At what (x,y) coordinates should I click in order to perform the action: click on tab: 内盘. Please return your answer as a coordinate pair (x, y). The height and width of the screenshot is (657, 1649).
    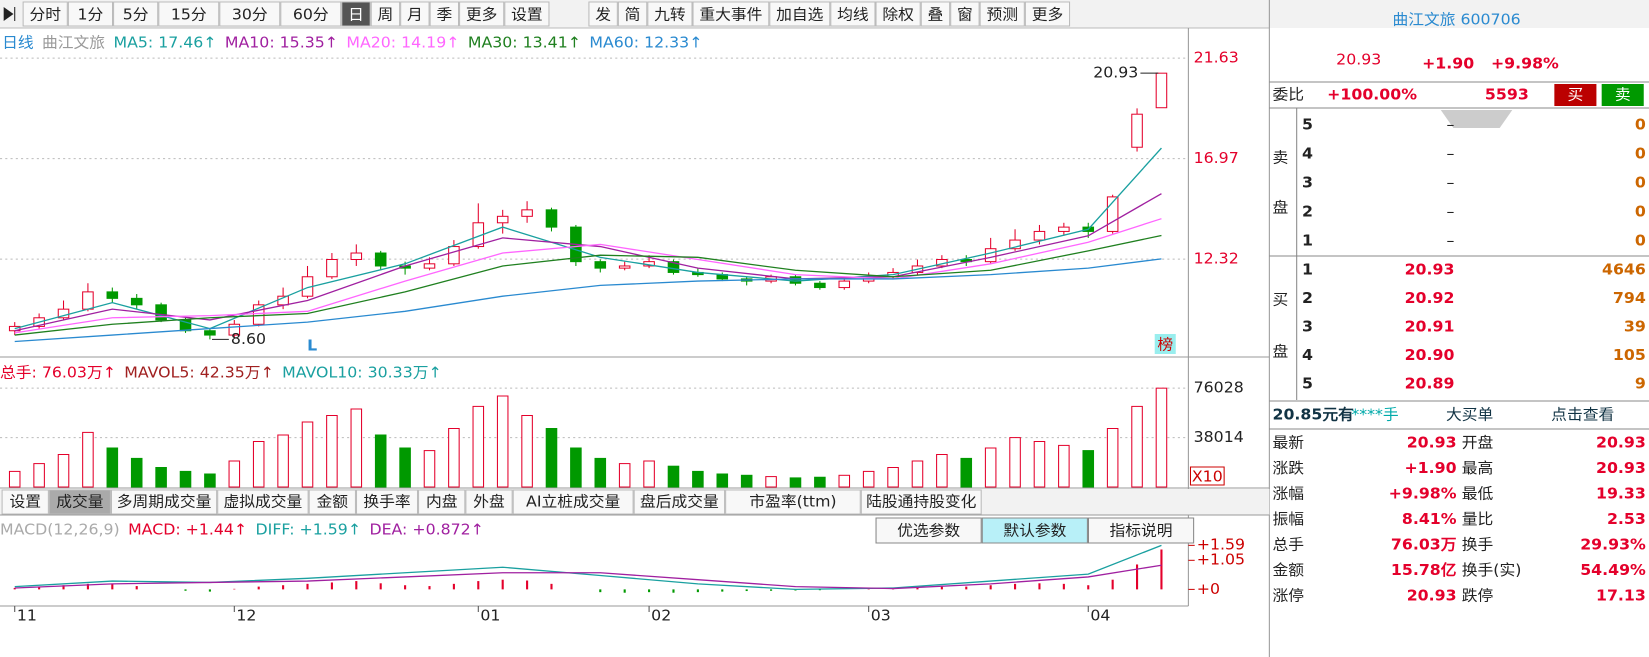
    Looking at the image, I should click on (442, 501).